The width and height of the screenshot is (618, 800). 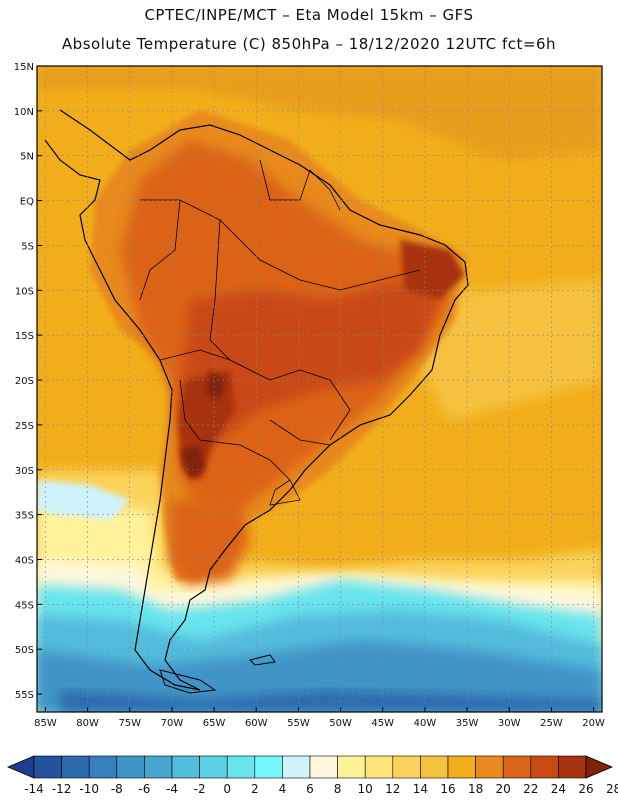 I want to click on lat-label: 5N, so click(x=27, y=157).